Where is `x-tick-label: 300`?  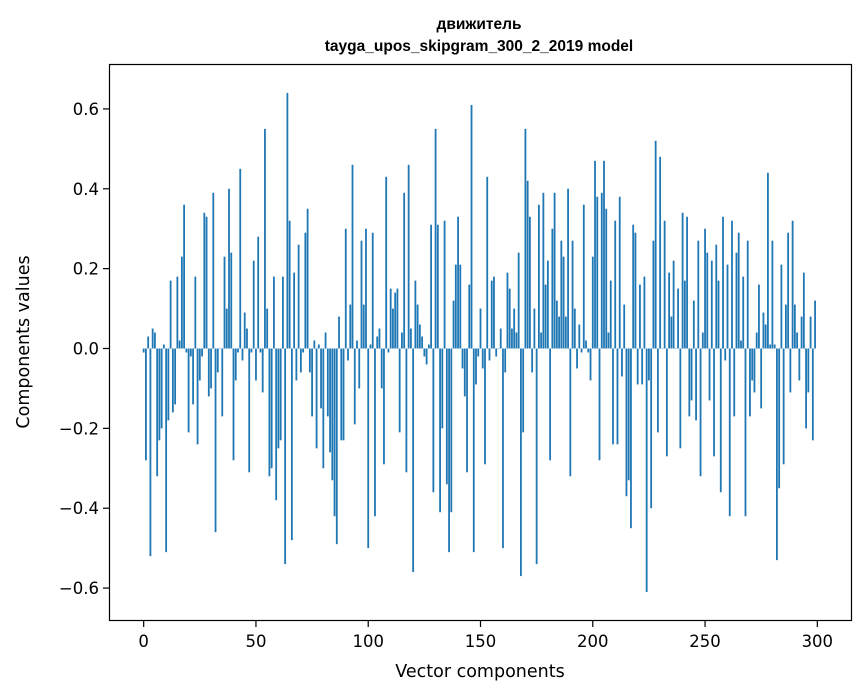 x-tick-label: 300 is located at coordinates (818, 641).